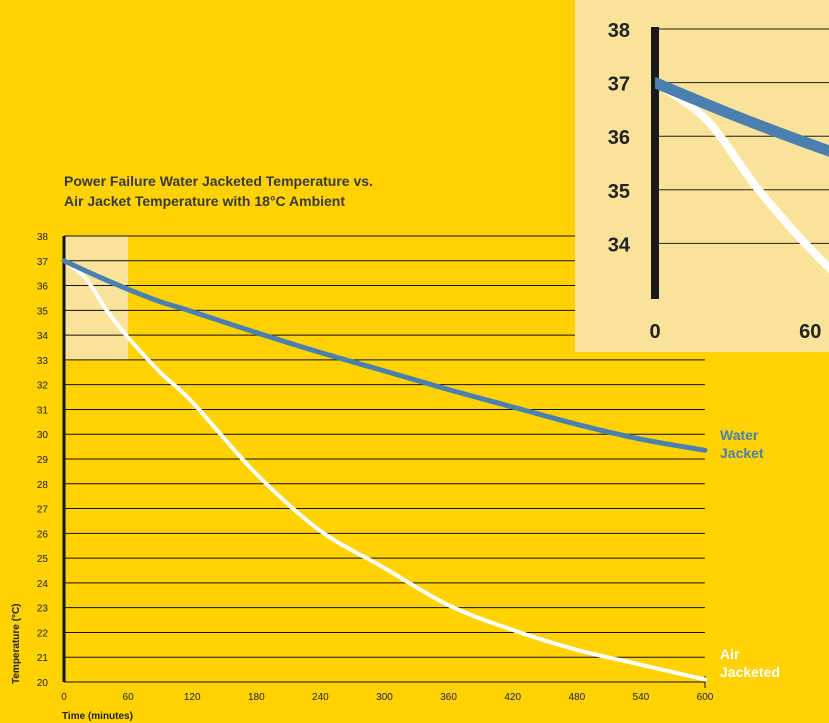 The image size is (829, 723). I want to click on inset-x-tick-label: 60, so click(810, 332).